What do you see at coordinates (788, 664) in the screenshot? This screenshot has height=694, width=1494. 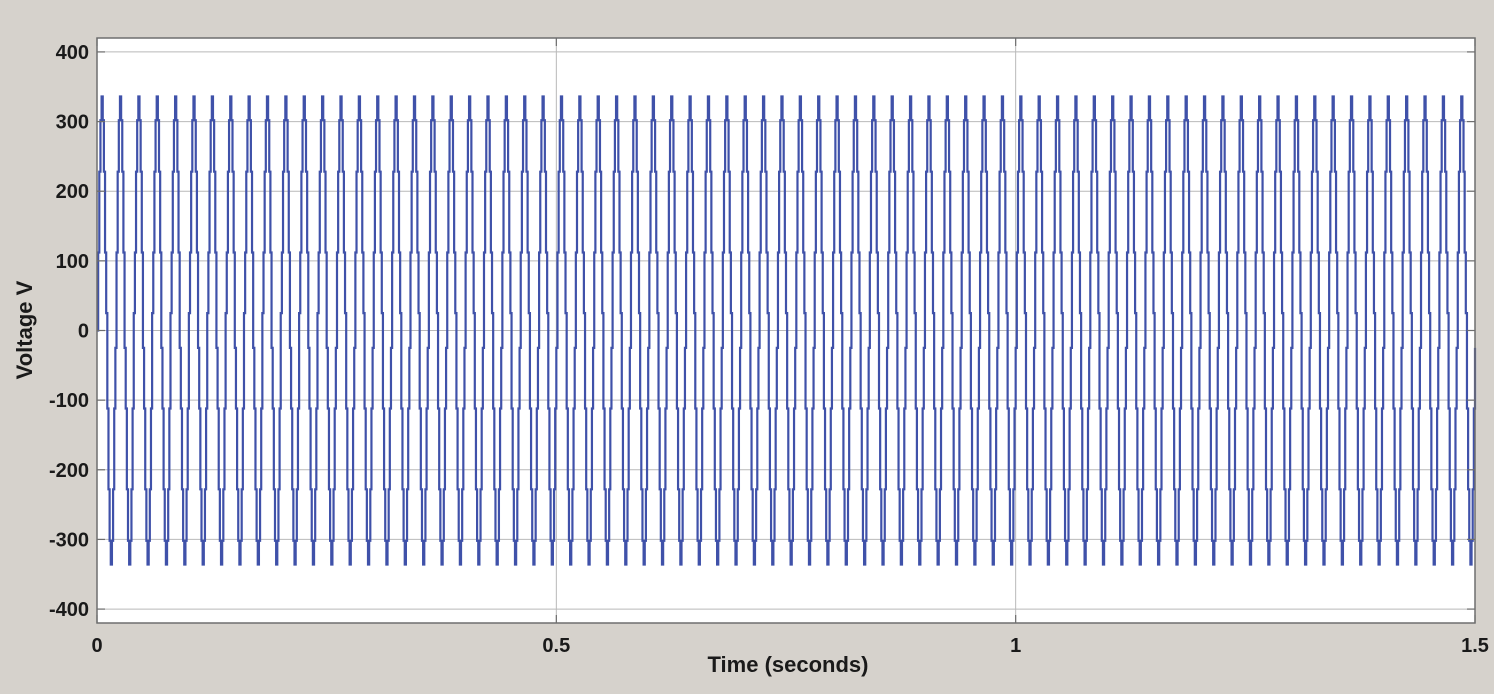 I see `x-axis-label: Time (seconds)` at bounding box center [788, 664].